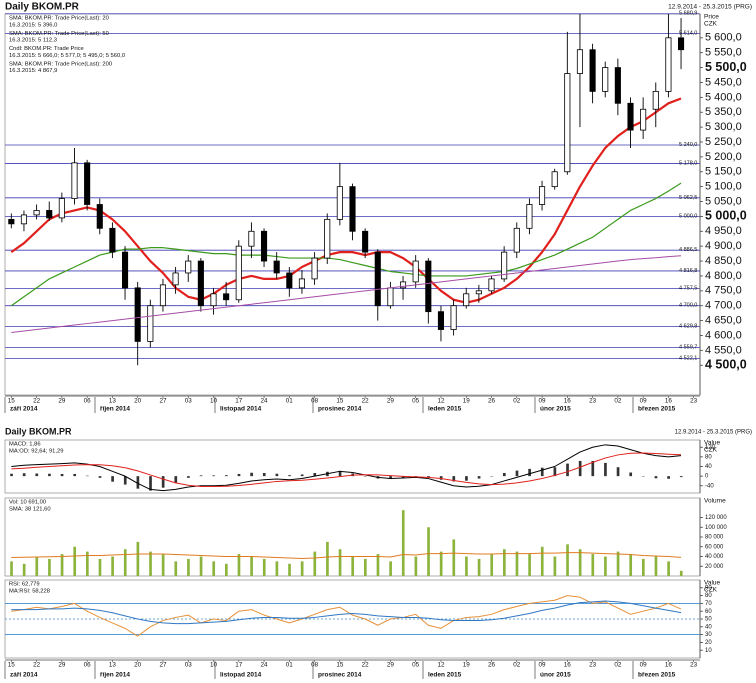 This screenshot has height=683, width=756. I want to click on legend-label: Vol: 10 691,00, so click(27, 503).